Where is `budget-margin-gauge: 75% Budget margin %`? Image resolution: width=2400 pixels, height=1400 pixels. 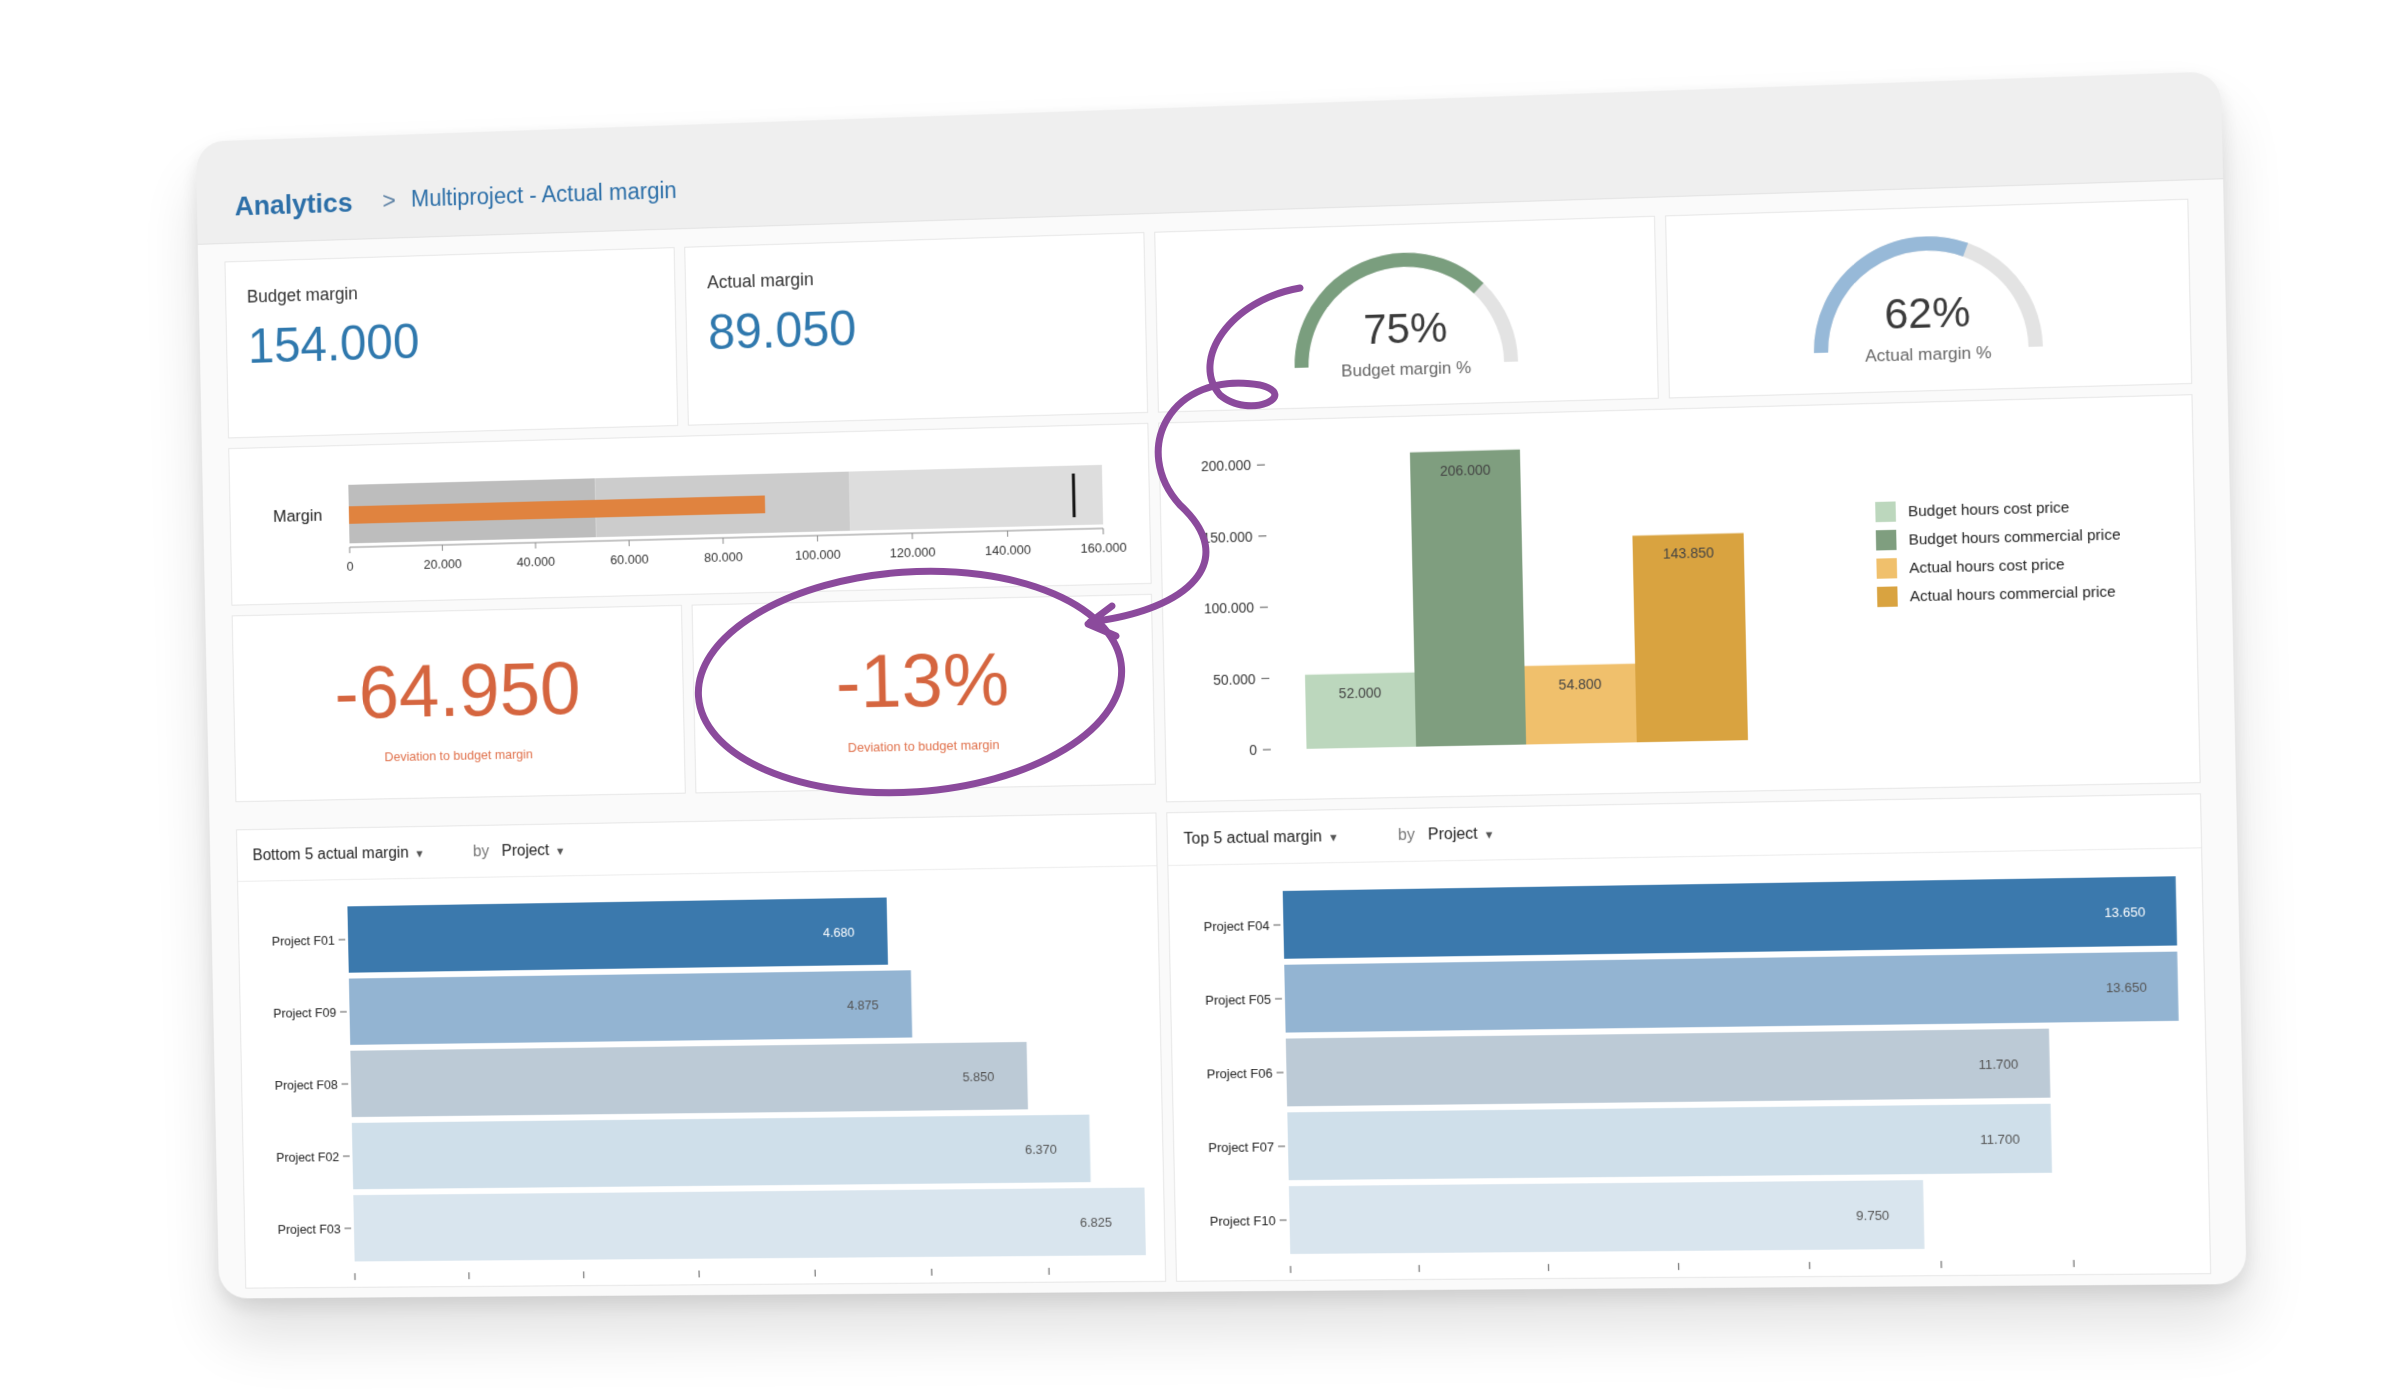
budget-margin-gauge: 75% Budget margin % is located at coordinates (1406, 314).